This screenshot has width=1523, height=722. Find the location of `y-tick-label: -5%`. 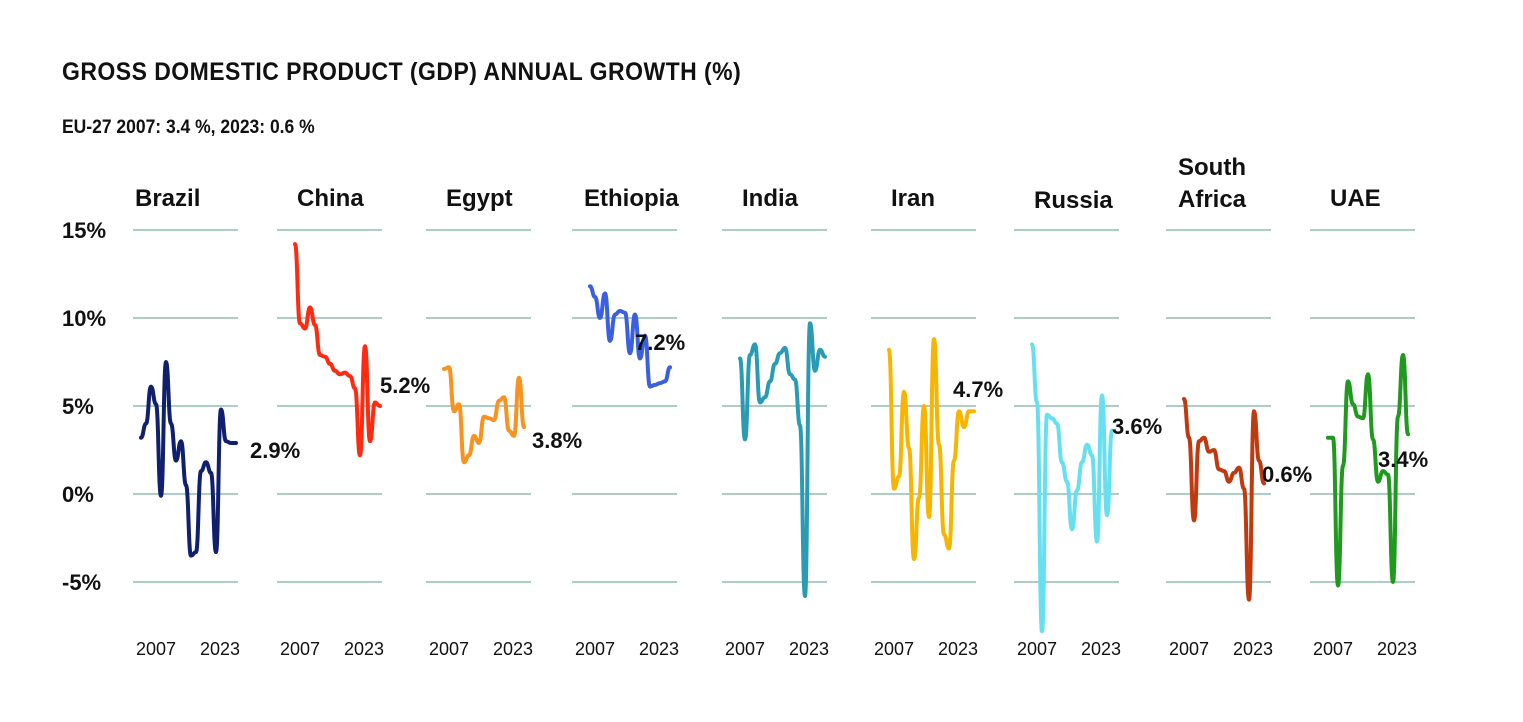

y-tick-label: -5% is located at coordinates (81, 582).